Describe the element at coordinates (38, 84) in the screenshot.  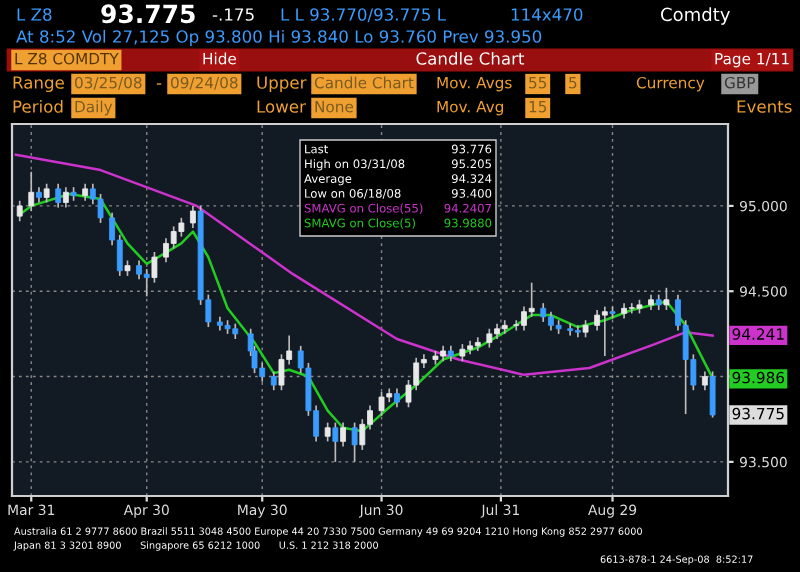
I see `text: Range` at that location.